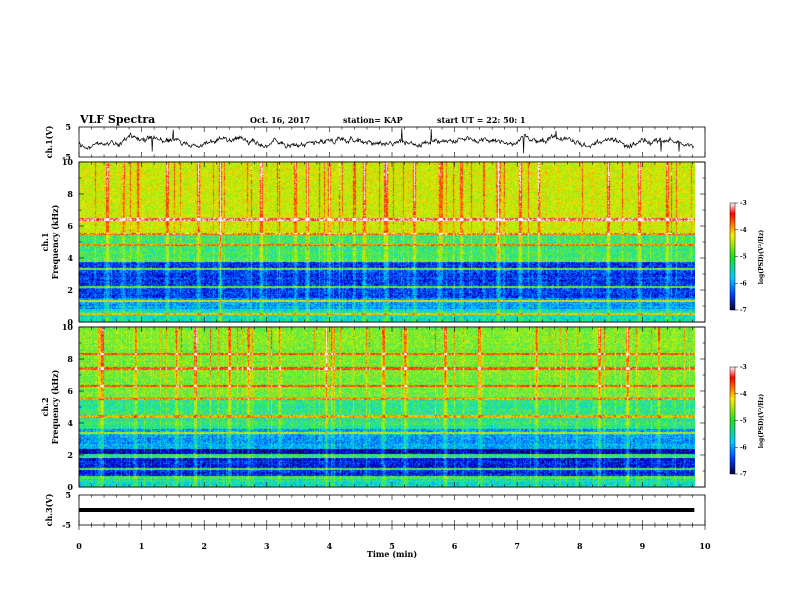 The height and width of the screenshot is (612, 792). What do you see at coordinates (580, 546) in the screenshot?
I see `x-tick-label: 8` at bounding box center [580, 546].